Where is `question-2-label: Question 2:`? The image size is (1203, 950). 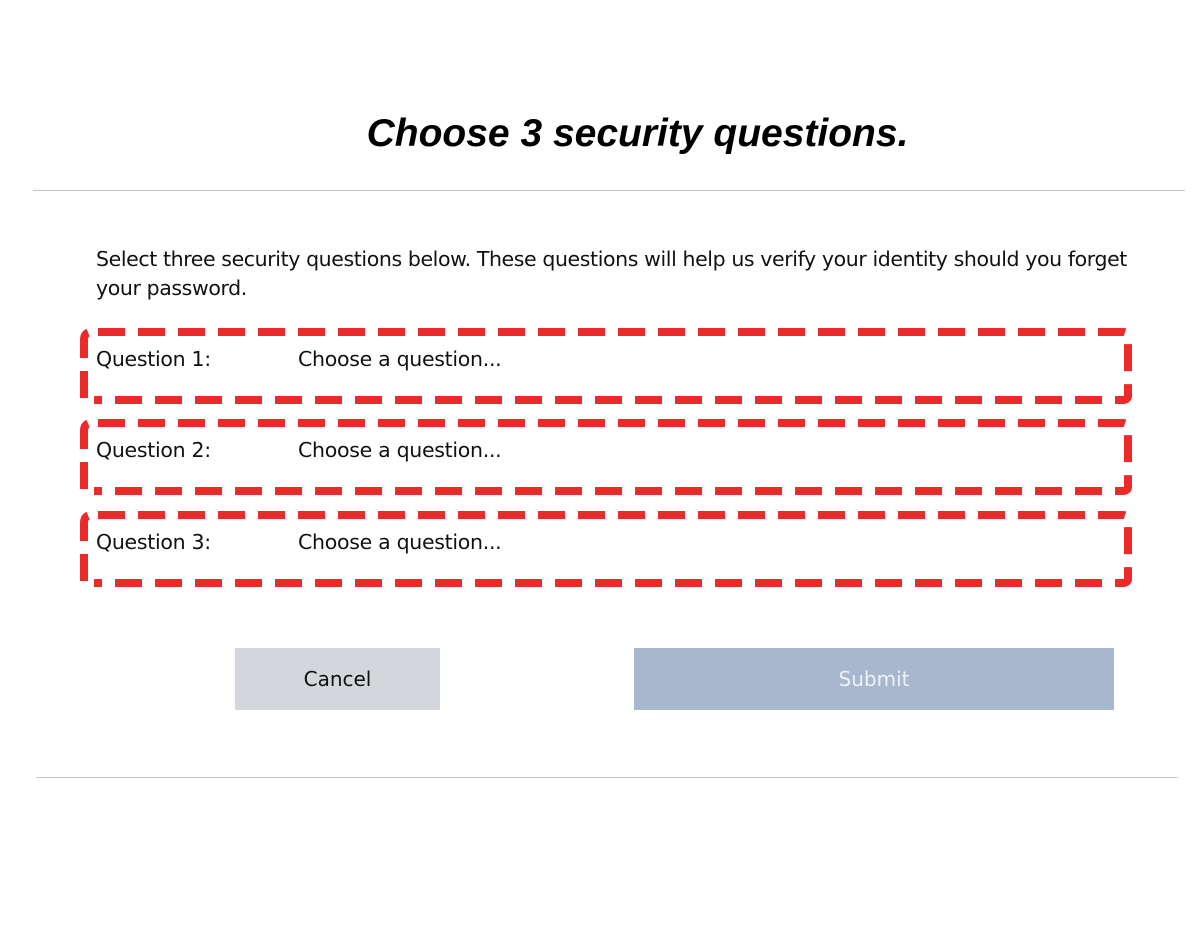 question-2-label: Question 2: is located at coordinates (153, 450).